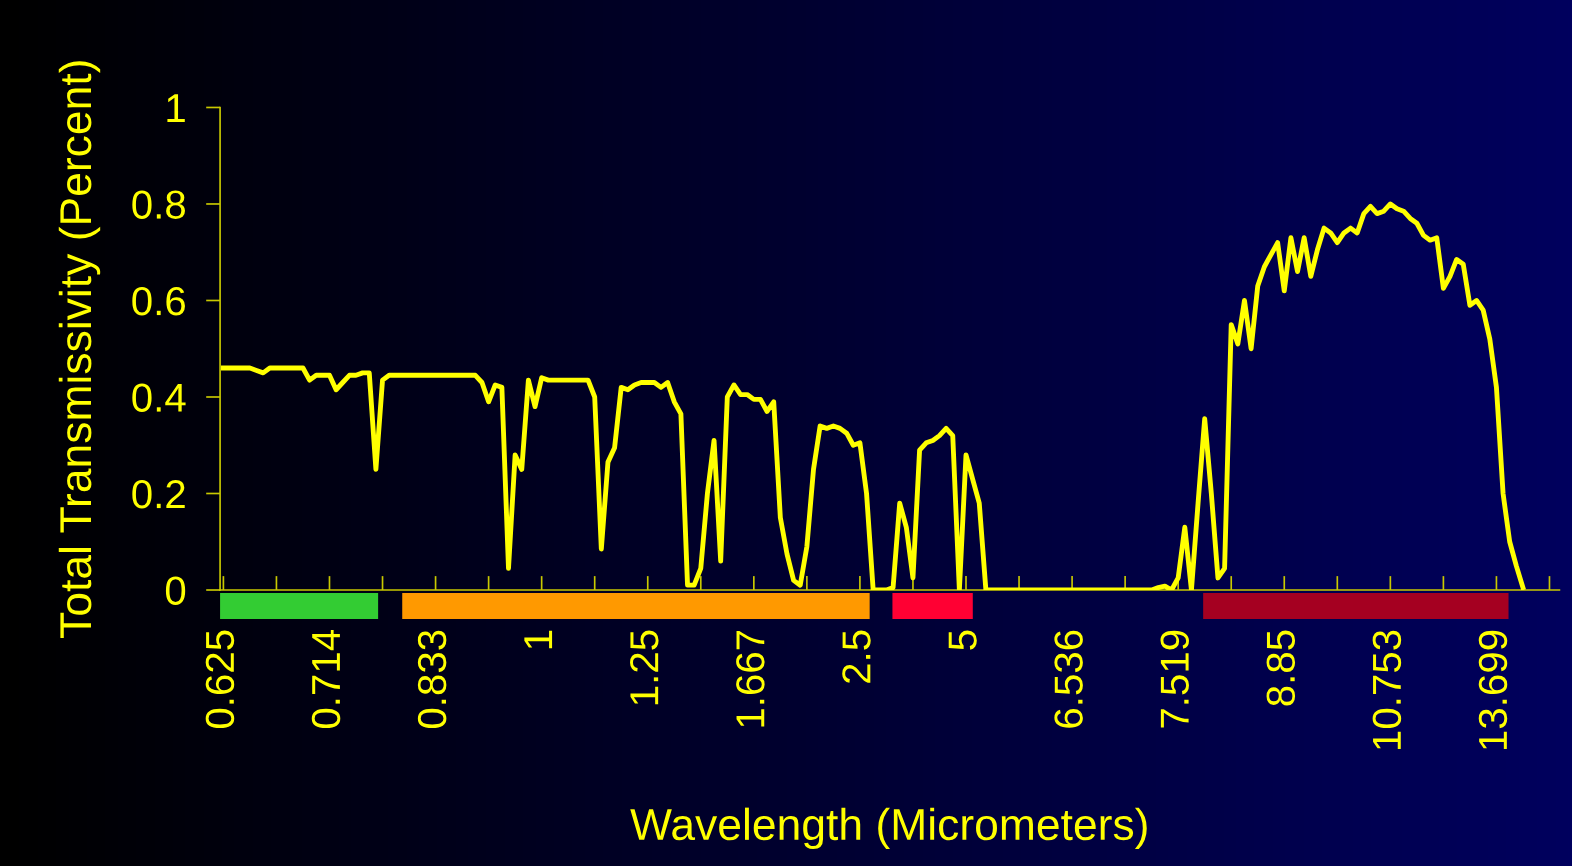  Describe the element at coordinates (538, 639) in the screenshot. I see `x-tick-label: 1` at that location.